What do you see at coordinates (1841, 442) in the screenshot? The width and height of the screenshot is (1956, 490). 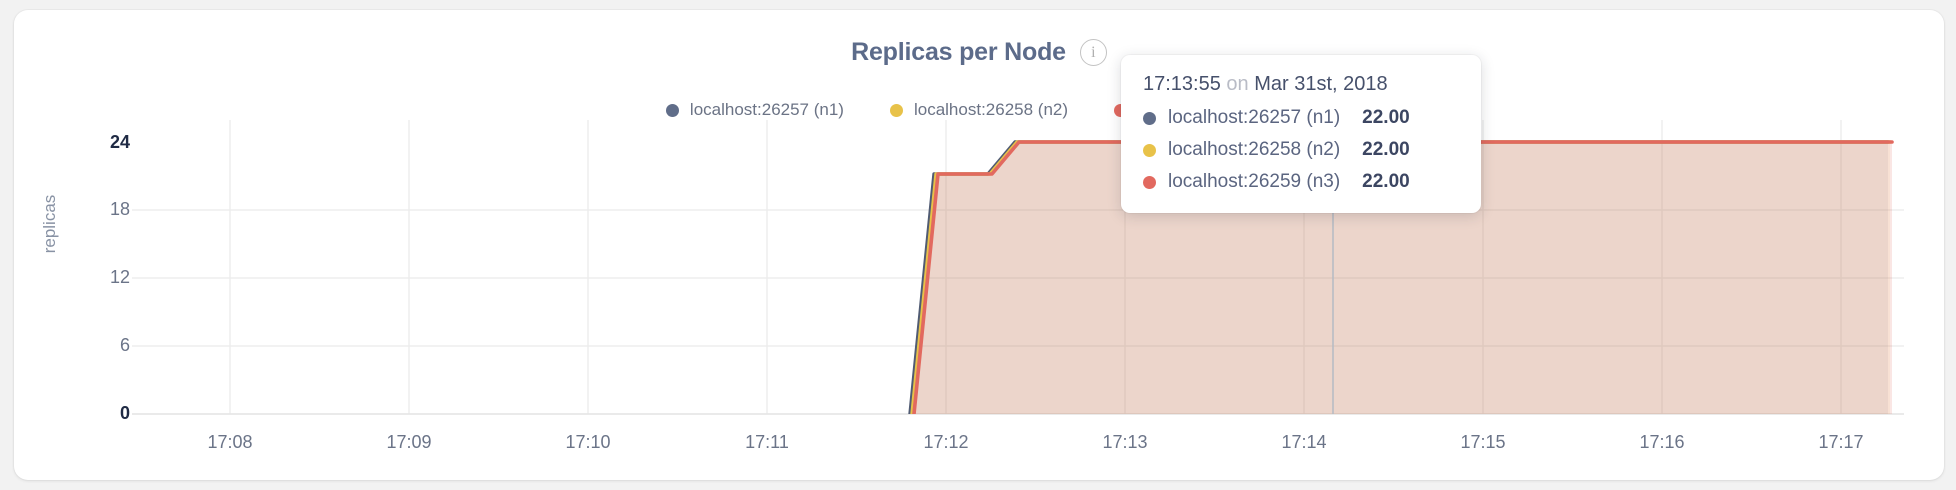 I see `x-tick-9: 17:17` at bounding box center [1841, 442].